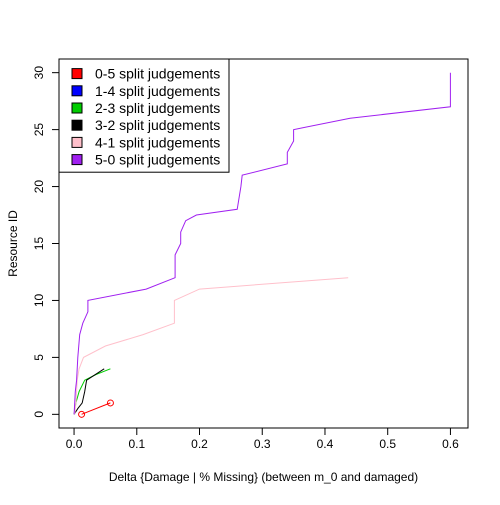 The image size is (500, 505). I want to click on legend-box, so click(144, 115).